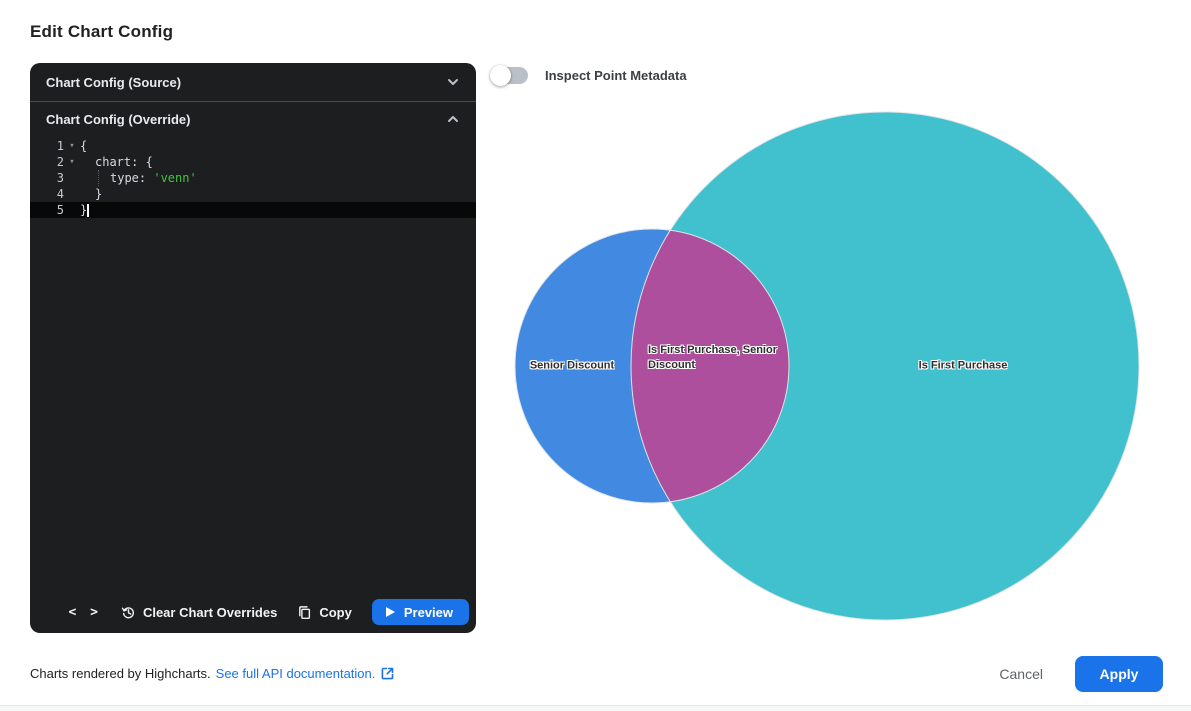  Describe the element at coordinates (453, 82) in the screenshot. I see `chevron-down-icon` at that location.